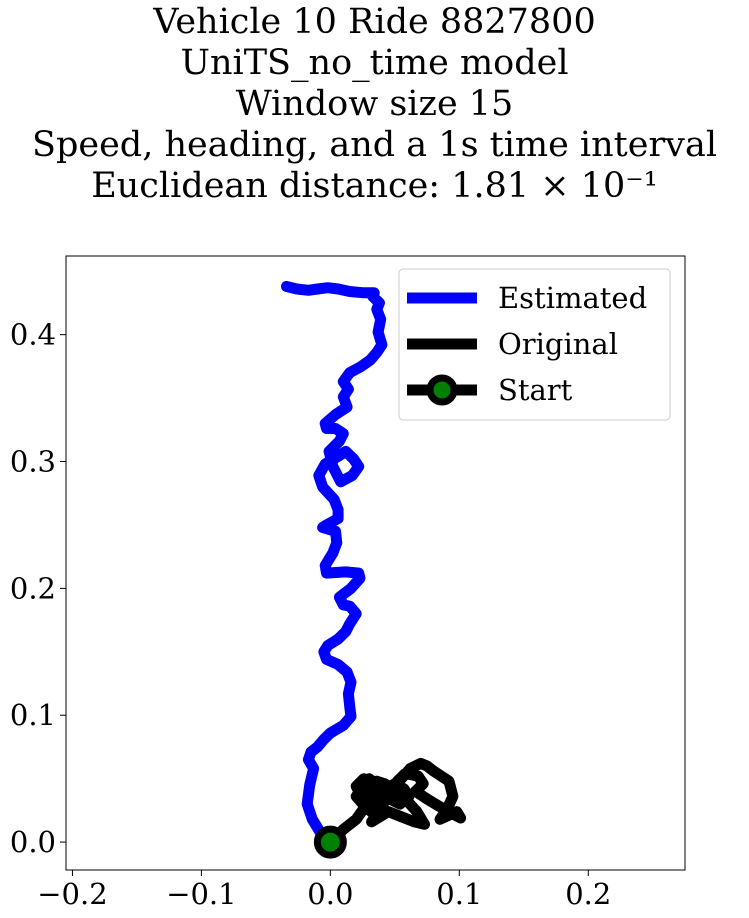  I want to click on y-tick-label: 0.4, so click(33, 335).